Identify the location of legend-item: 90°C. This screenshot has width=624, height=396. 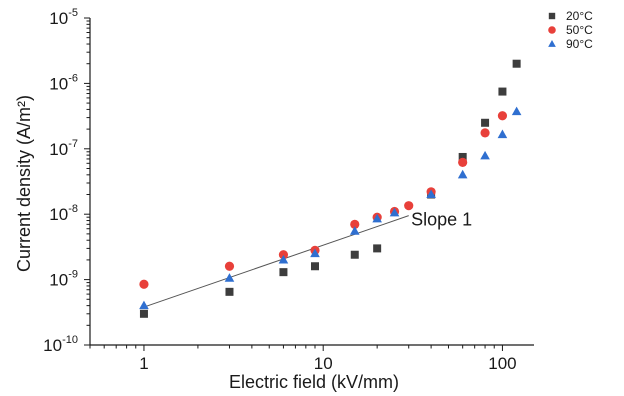
(570, 44).